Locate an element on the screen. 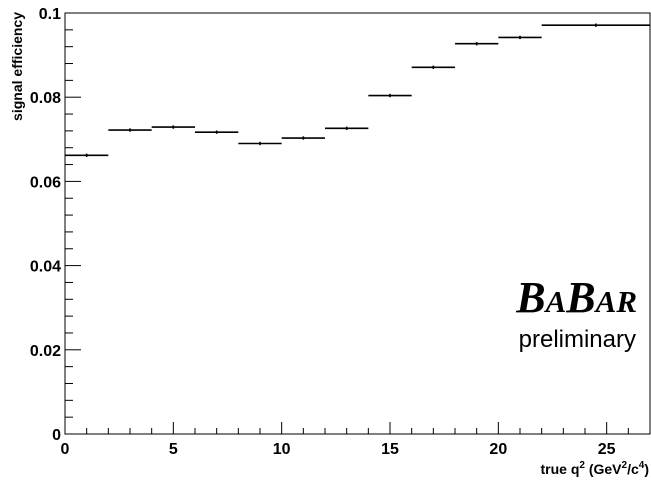 The image size is (651, 482). y-tick-label: 0.02 is located at coordinates (45, 351).